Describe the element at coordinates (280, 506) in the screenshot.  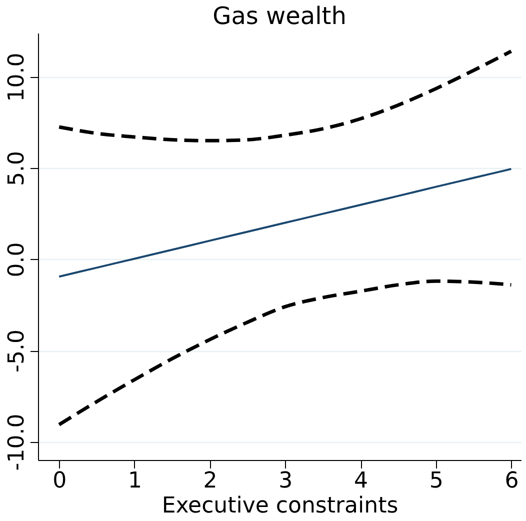
I see `x-axis-title: Executive constraints` at that location.